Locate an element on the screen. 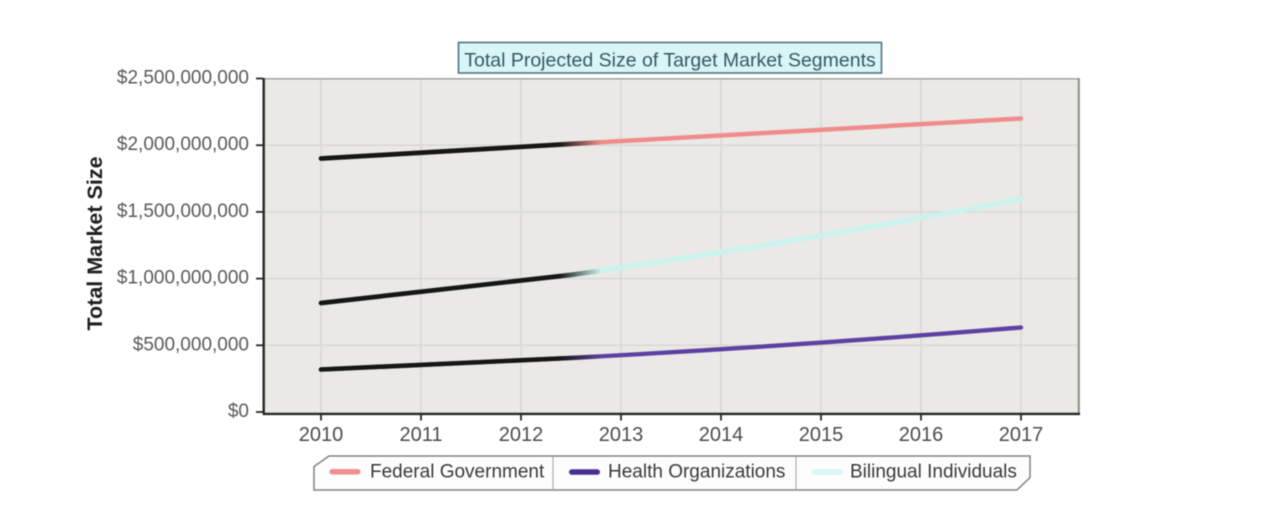  svg-text: $2,500,000,000 is located at coordinates (183, 78).